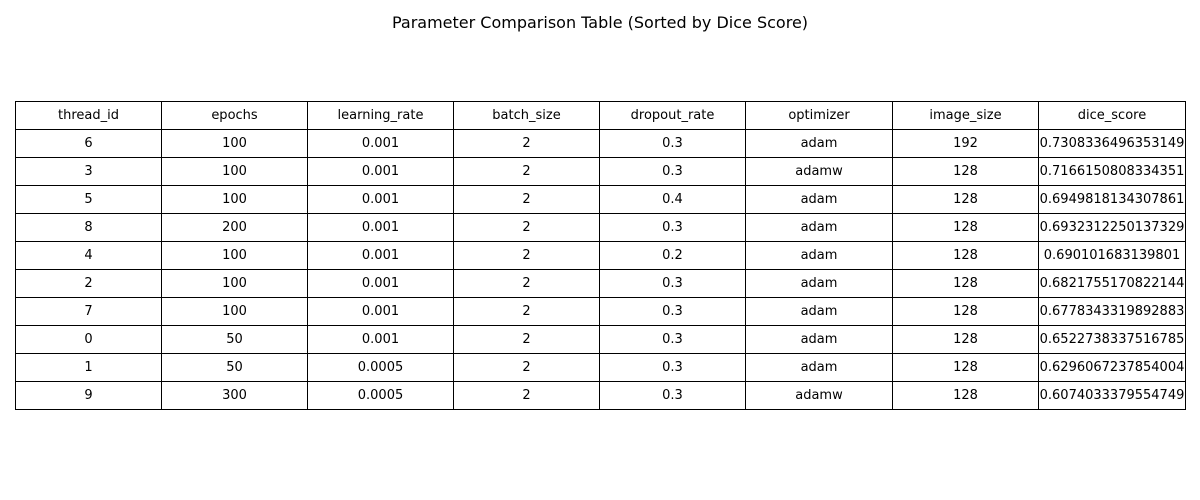 This screenshot has height=500, width=1200. What do you see at coordinates (1112, 255) in the screenshot?
I see `cell-dice-score: 0.690101683139801` at bounding box center [1112, 255].